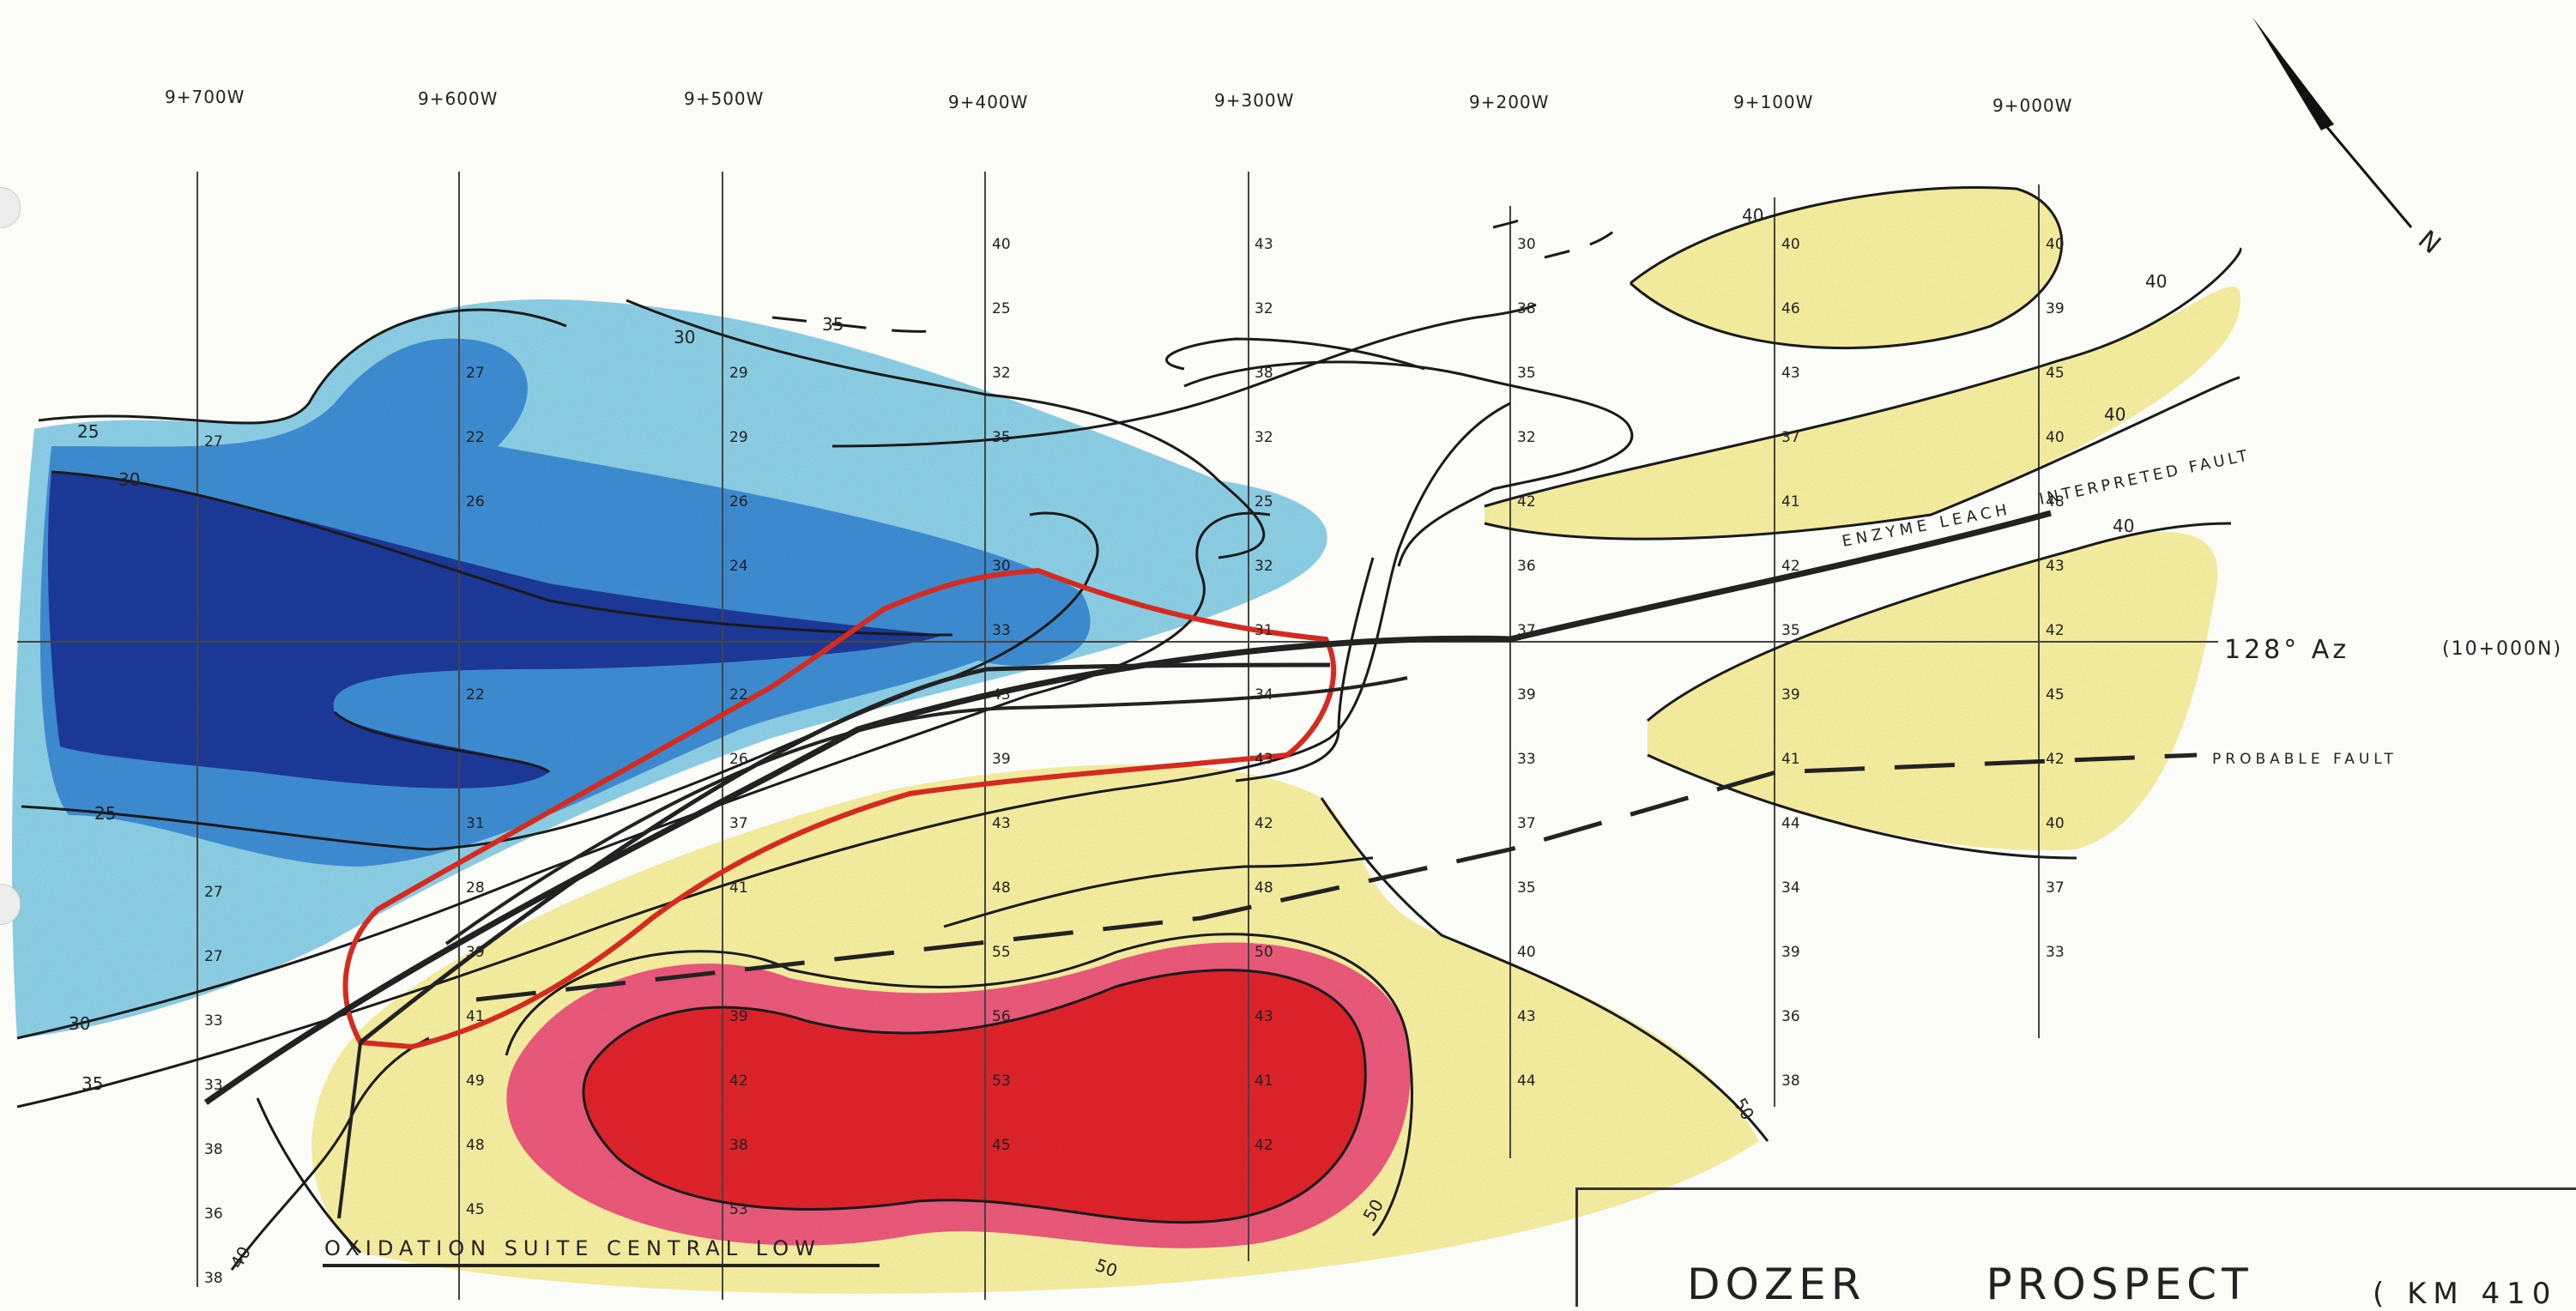  What do you see at coordinates (738, 437) in the screenshot?
I see `sample-value: 29` at bounding box center [738, 437].